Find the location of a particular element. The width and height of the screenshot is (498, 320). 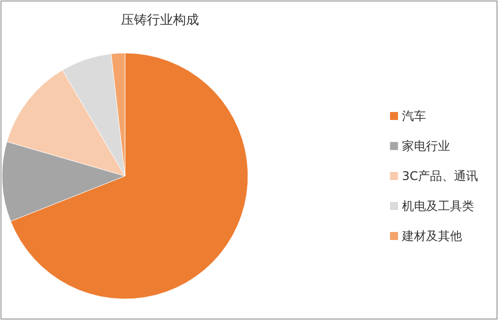

legend-label: 汽车 is located at coordinates (414, 116).